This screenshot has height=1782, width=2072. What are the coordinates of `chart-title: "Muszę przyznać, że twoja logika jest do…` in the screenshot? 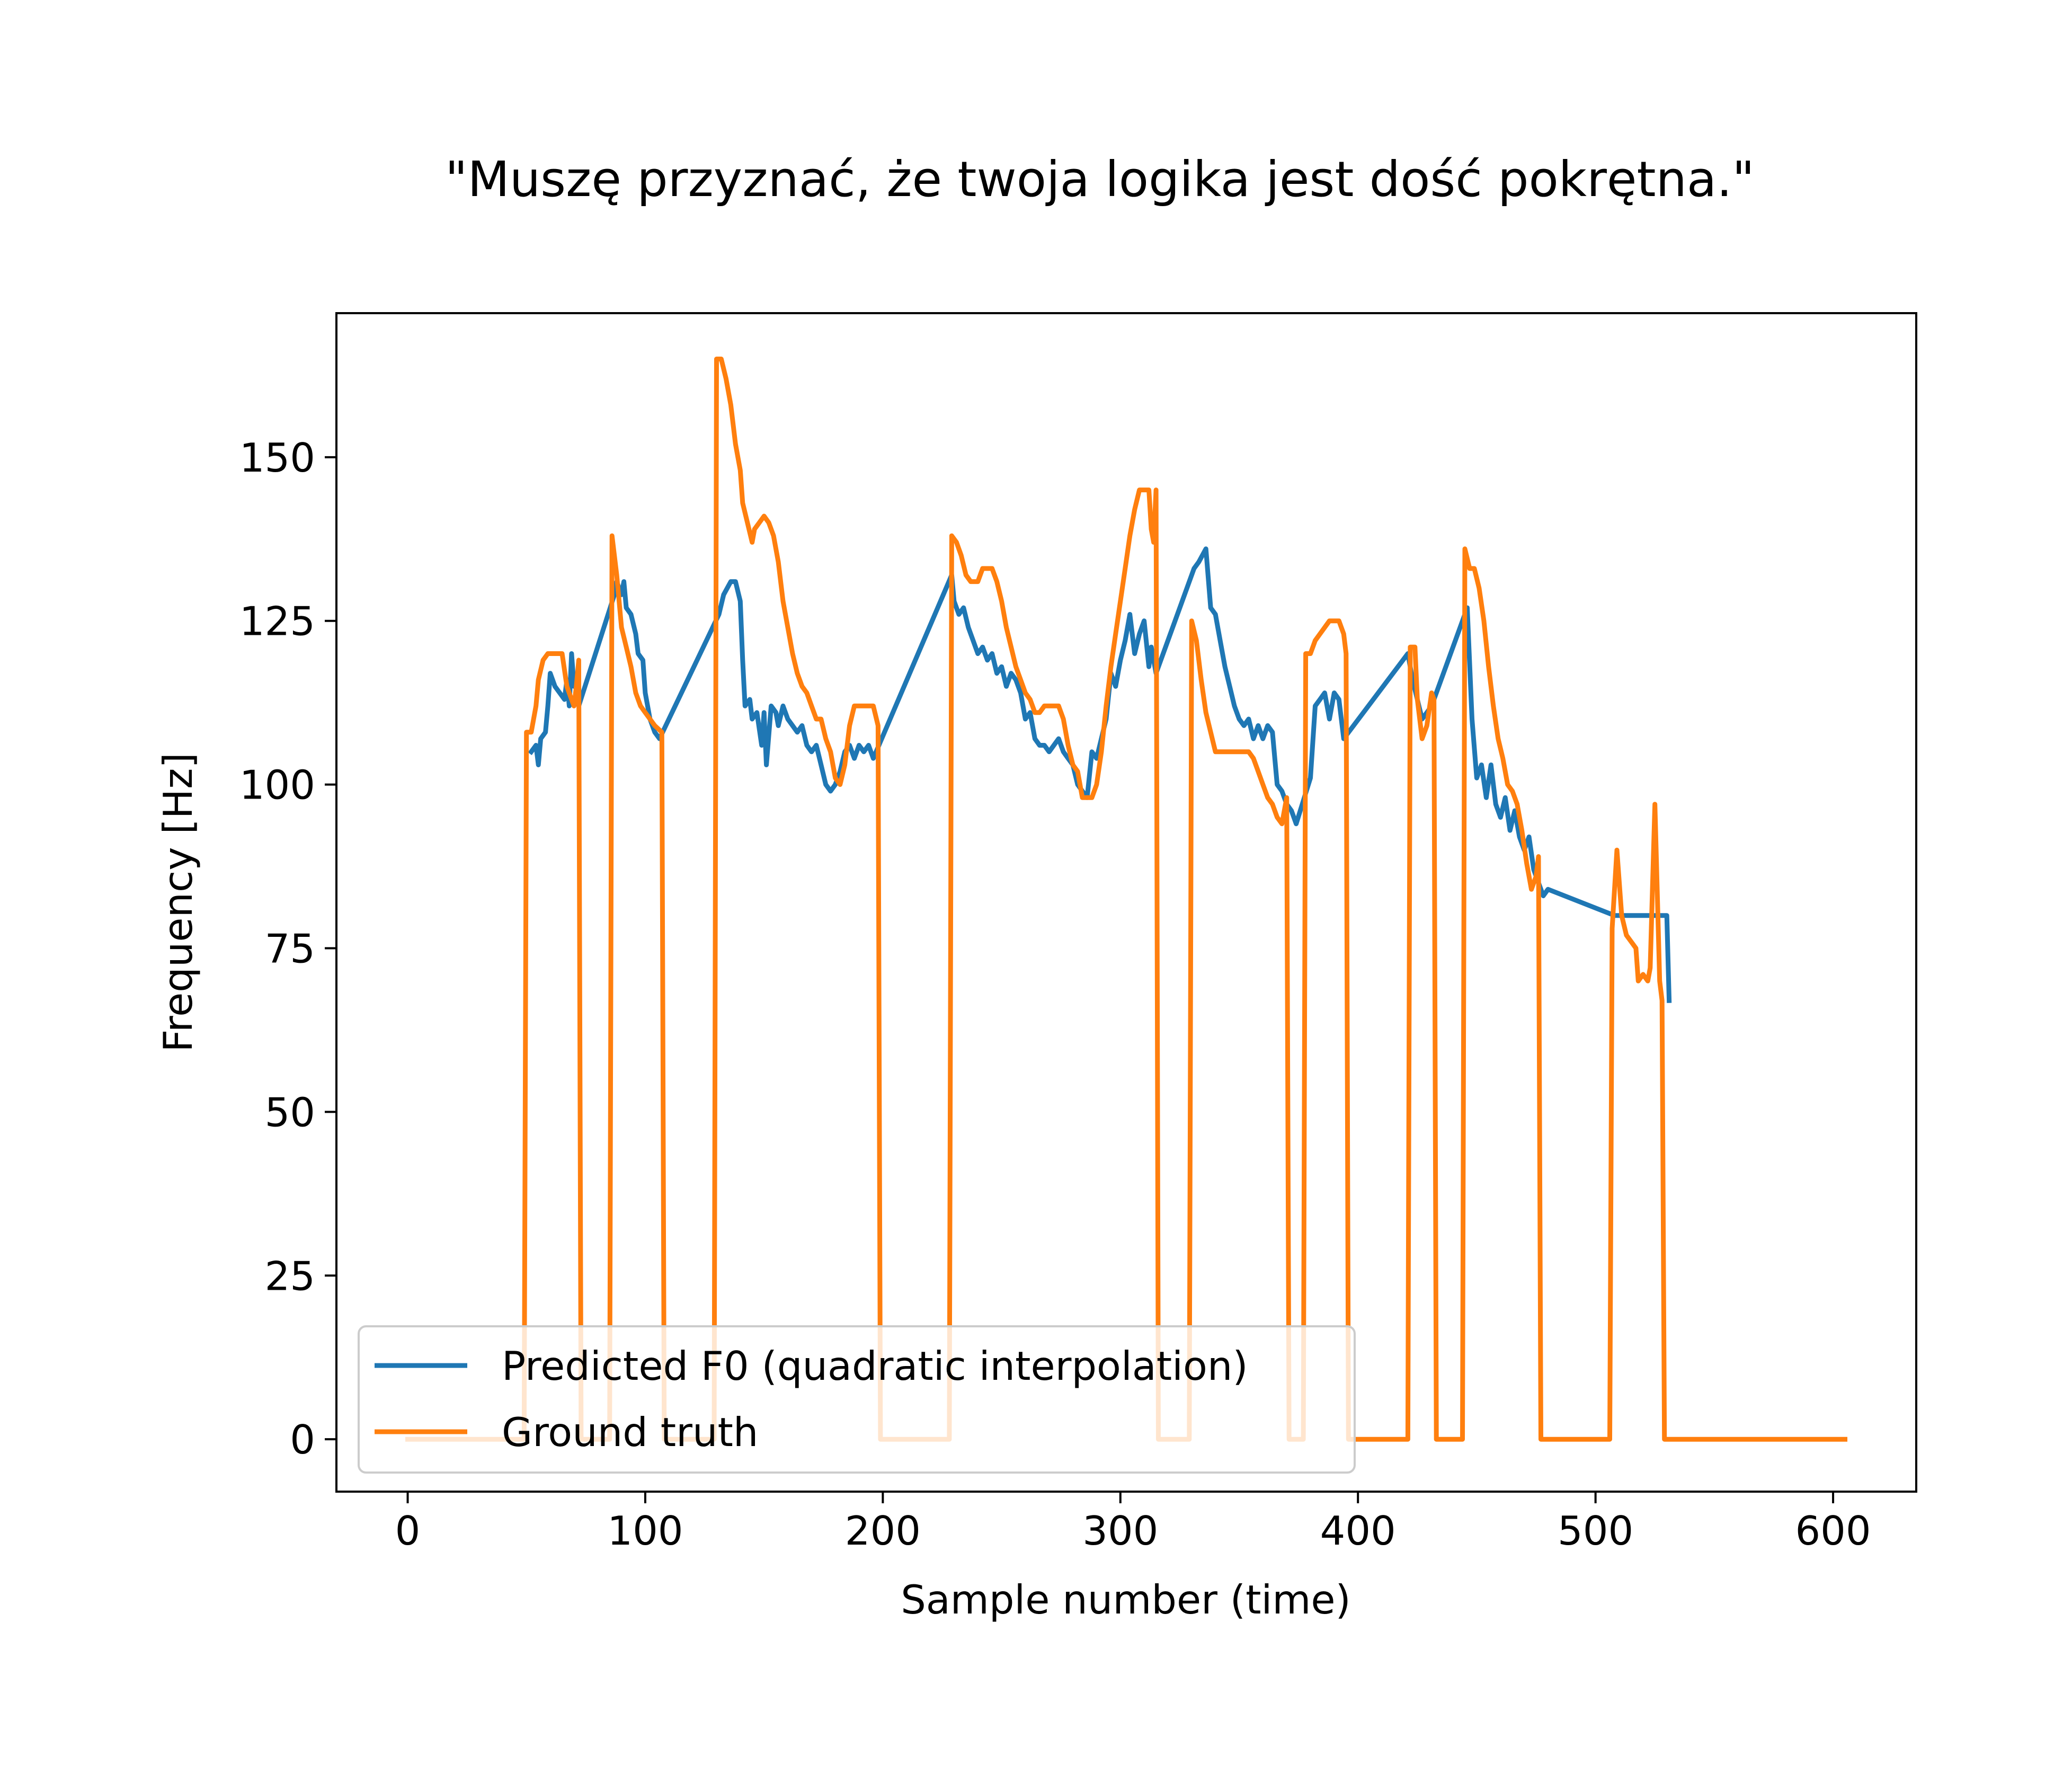 It's located at (1100, 179).